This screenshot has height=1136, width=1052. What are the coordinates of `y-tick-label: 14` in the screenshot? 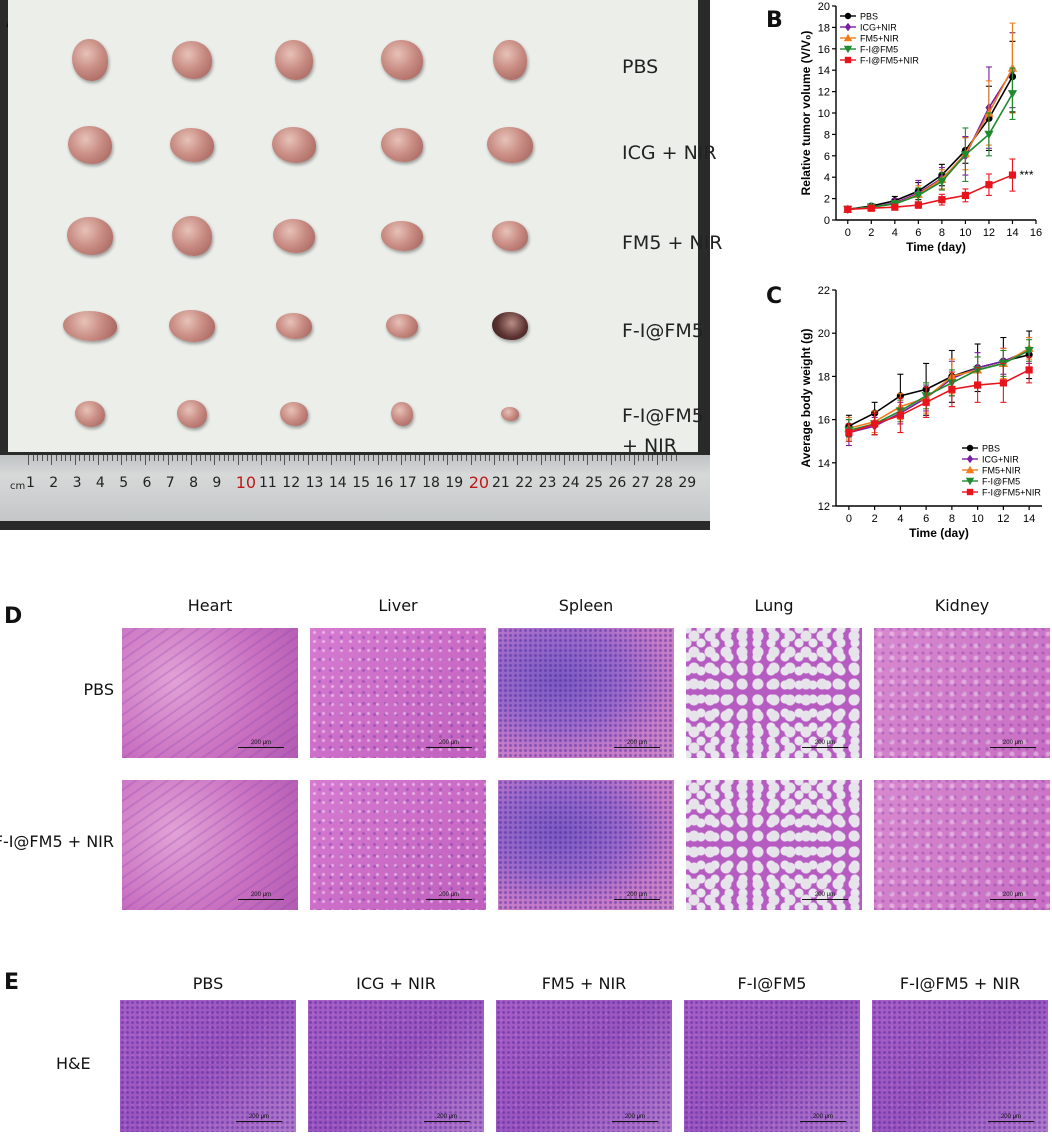 It's located at (824, 464).